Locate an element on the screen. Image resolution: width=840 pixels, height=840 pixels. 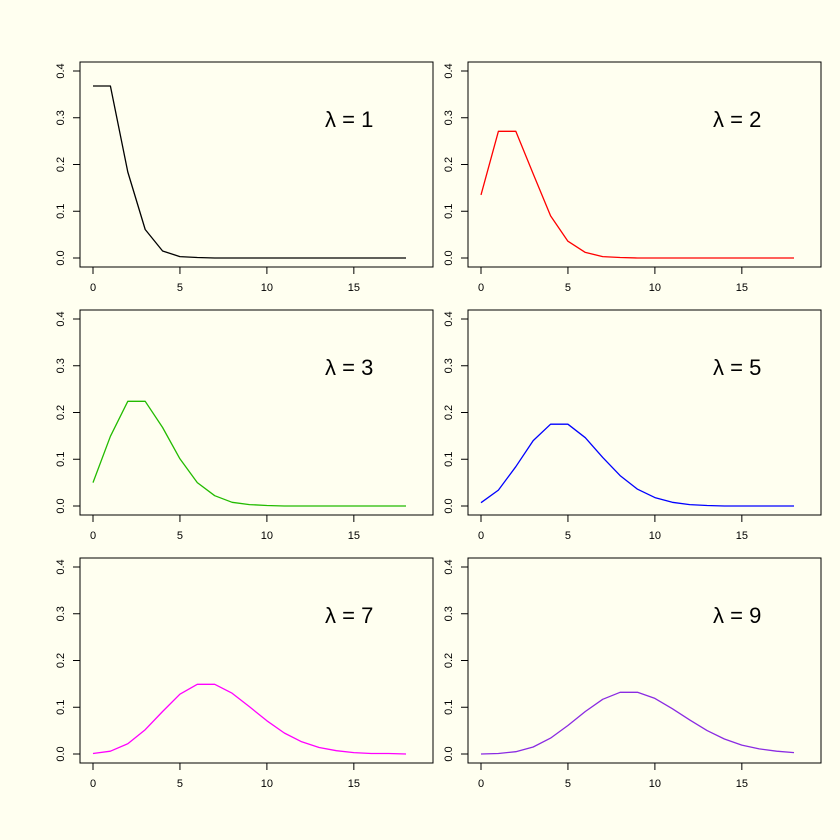
panel-1: 0 5 10 15 0.0 0.1 0.2 0.3 0.4 λ = 1 is located at coordinates (244, 177).